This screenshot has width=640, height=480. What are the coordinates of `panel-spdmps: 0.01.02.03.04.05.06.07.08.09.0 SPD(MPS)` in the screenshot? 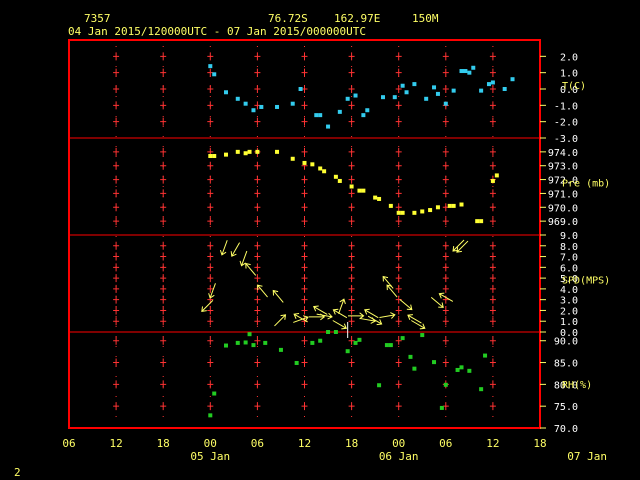 It's located at (405, 285).